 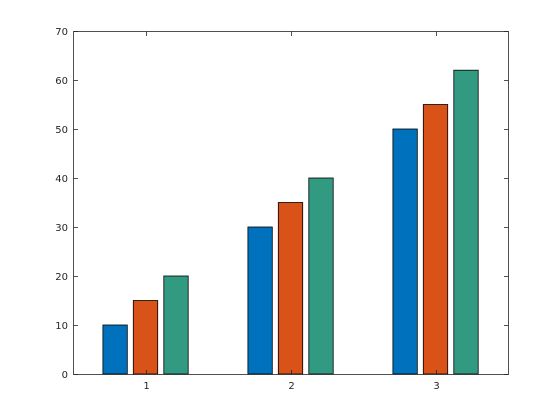 What do you see at coordinates (65, 375) in the screenshot?
I see `y-tick-label: 0` at bounding box center [65, 375].